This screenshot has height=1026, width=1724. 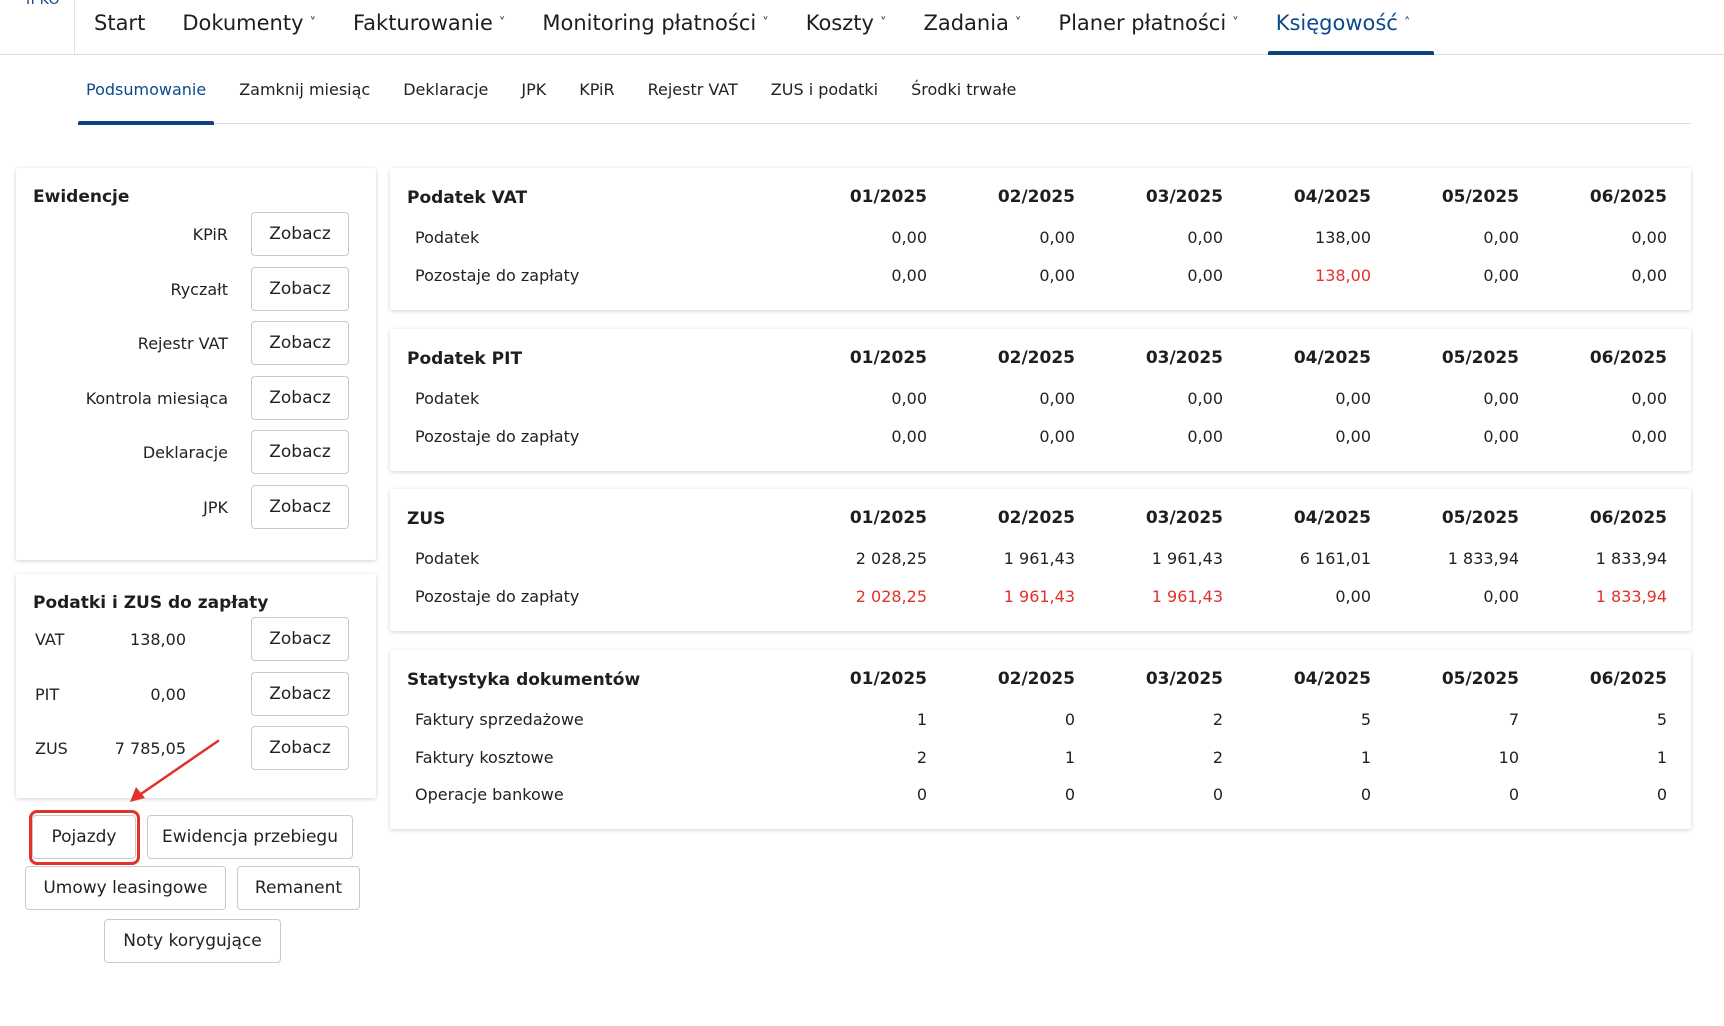 I want to click on ewidencja-label: Deklaracje, so click(x=185, y=453).